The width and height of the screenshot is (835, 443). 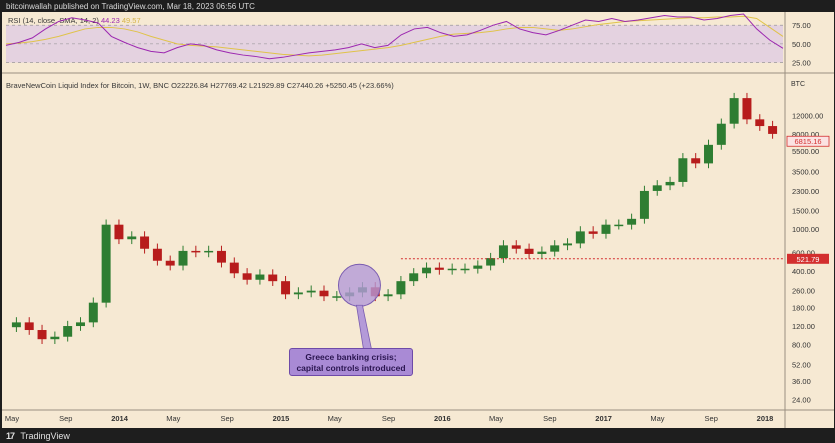 What do you see at coordinates (798, 84) in the screenshot?
I see `unit-label: BTC` at bounding box center [798, 84].